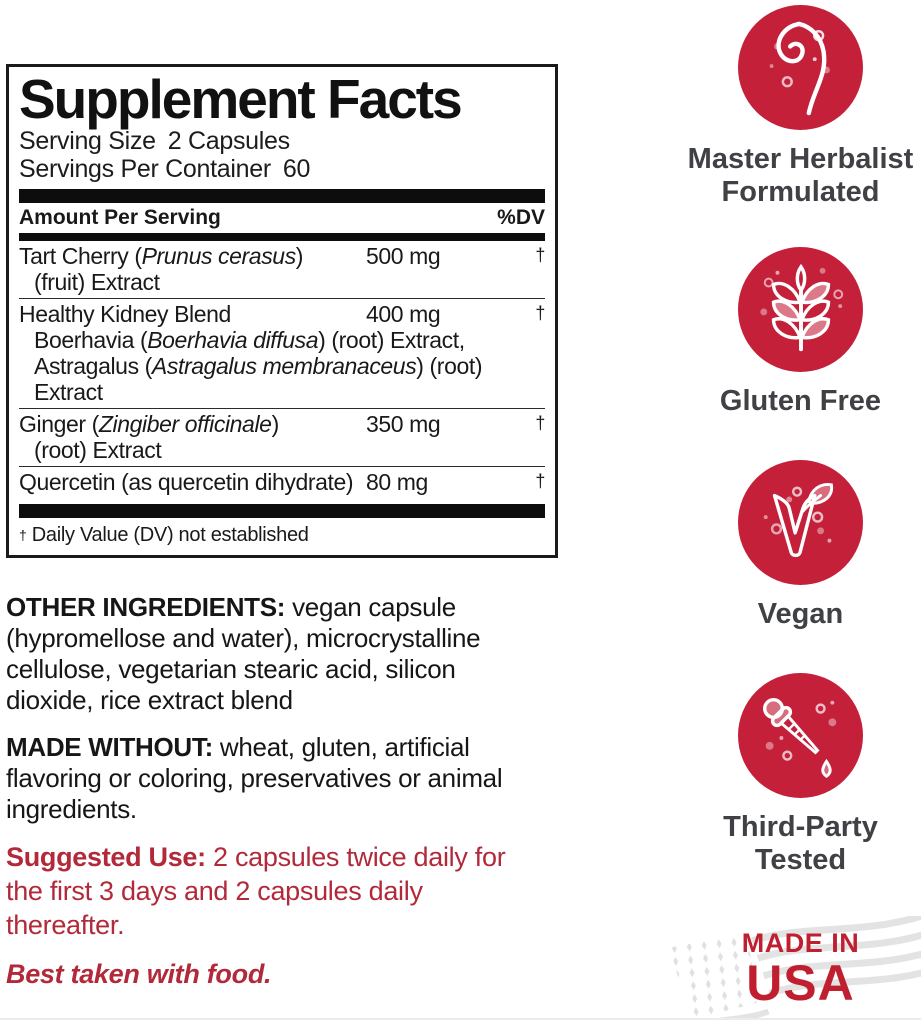  What do you see at coordinates (403, 256) in the screenshot?
I see `ingredient-amount: 500 mg` at bounding box center [403, 256].